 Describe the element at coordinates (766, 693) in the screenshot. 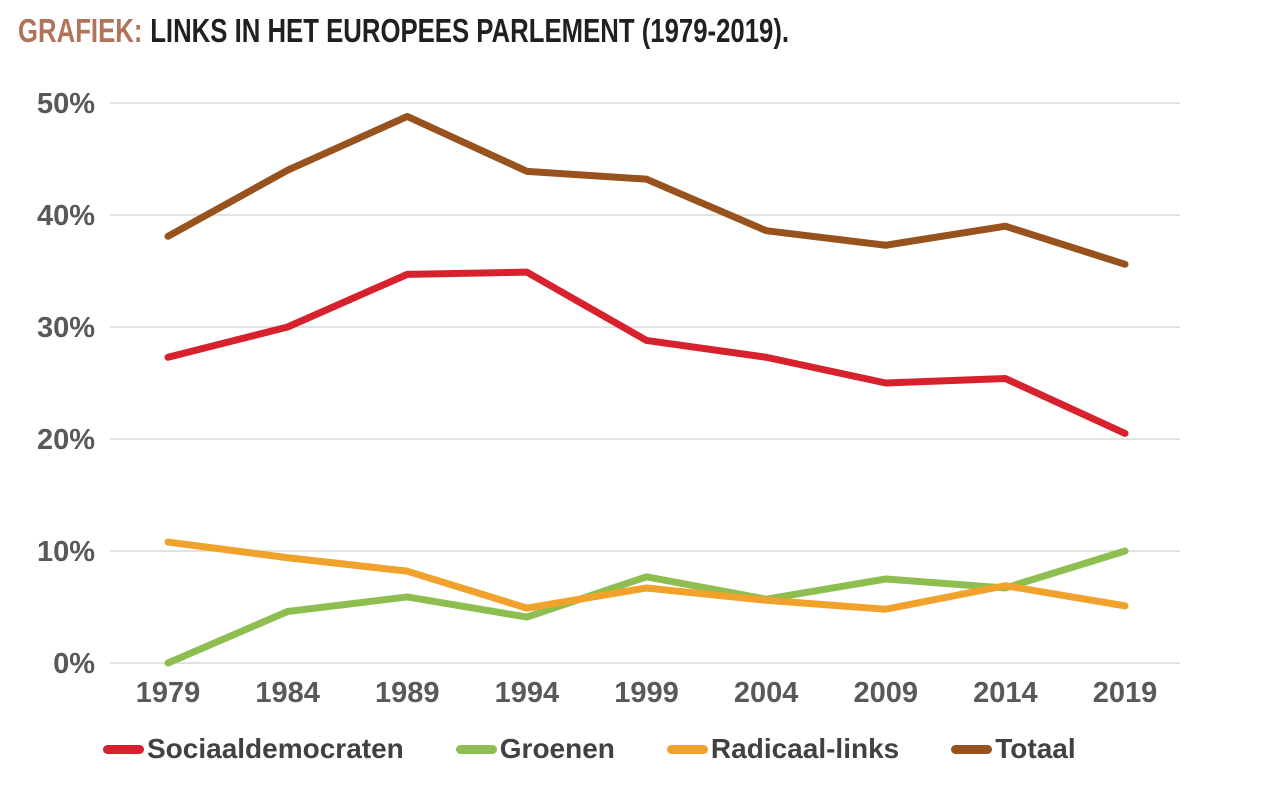

I see `x-axis-tick-label: 2004` at that location.